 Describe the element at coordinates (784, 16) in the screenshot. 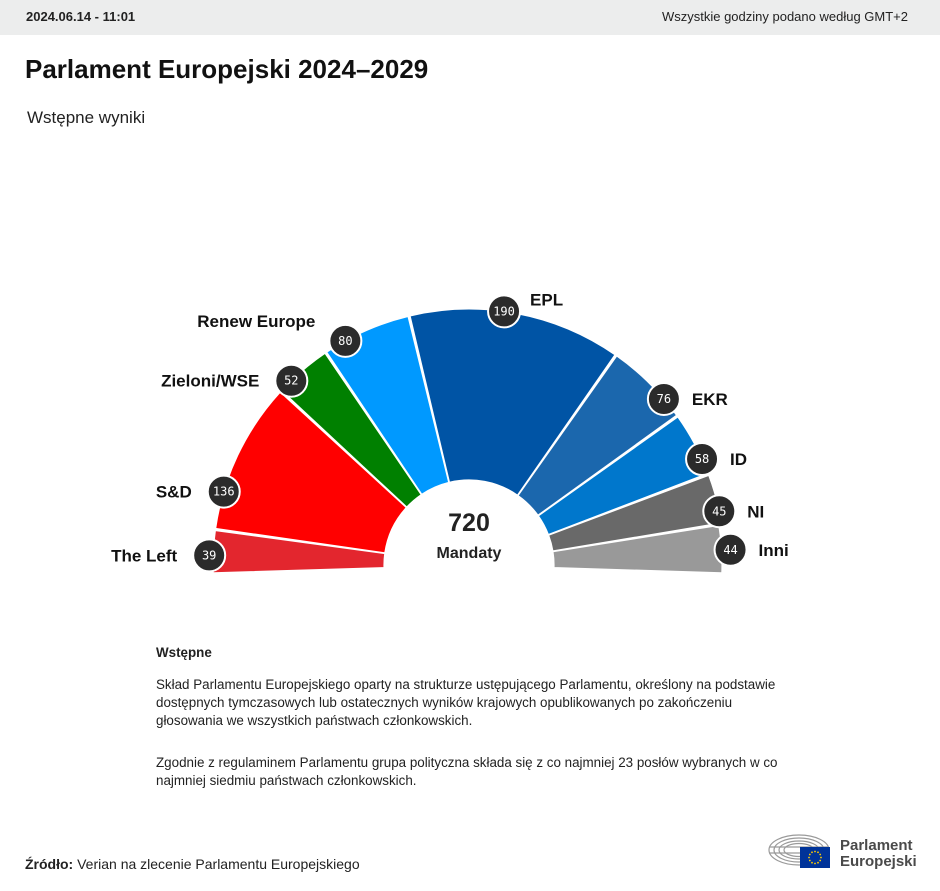

I see `timezone-note: Wszystkie godziny podano według GMT+2` at that location.